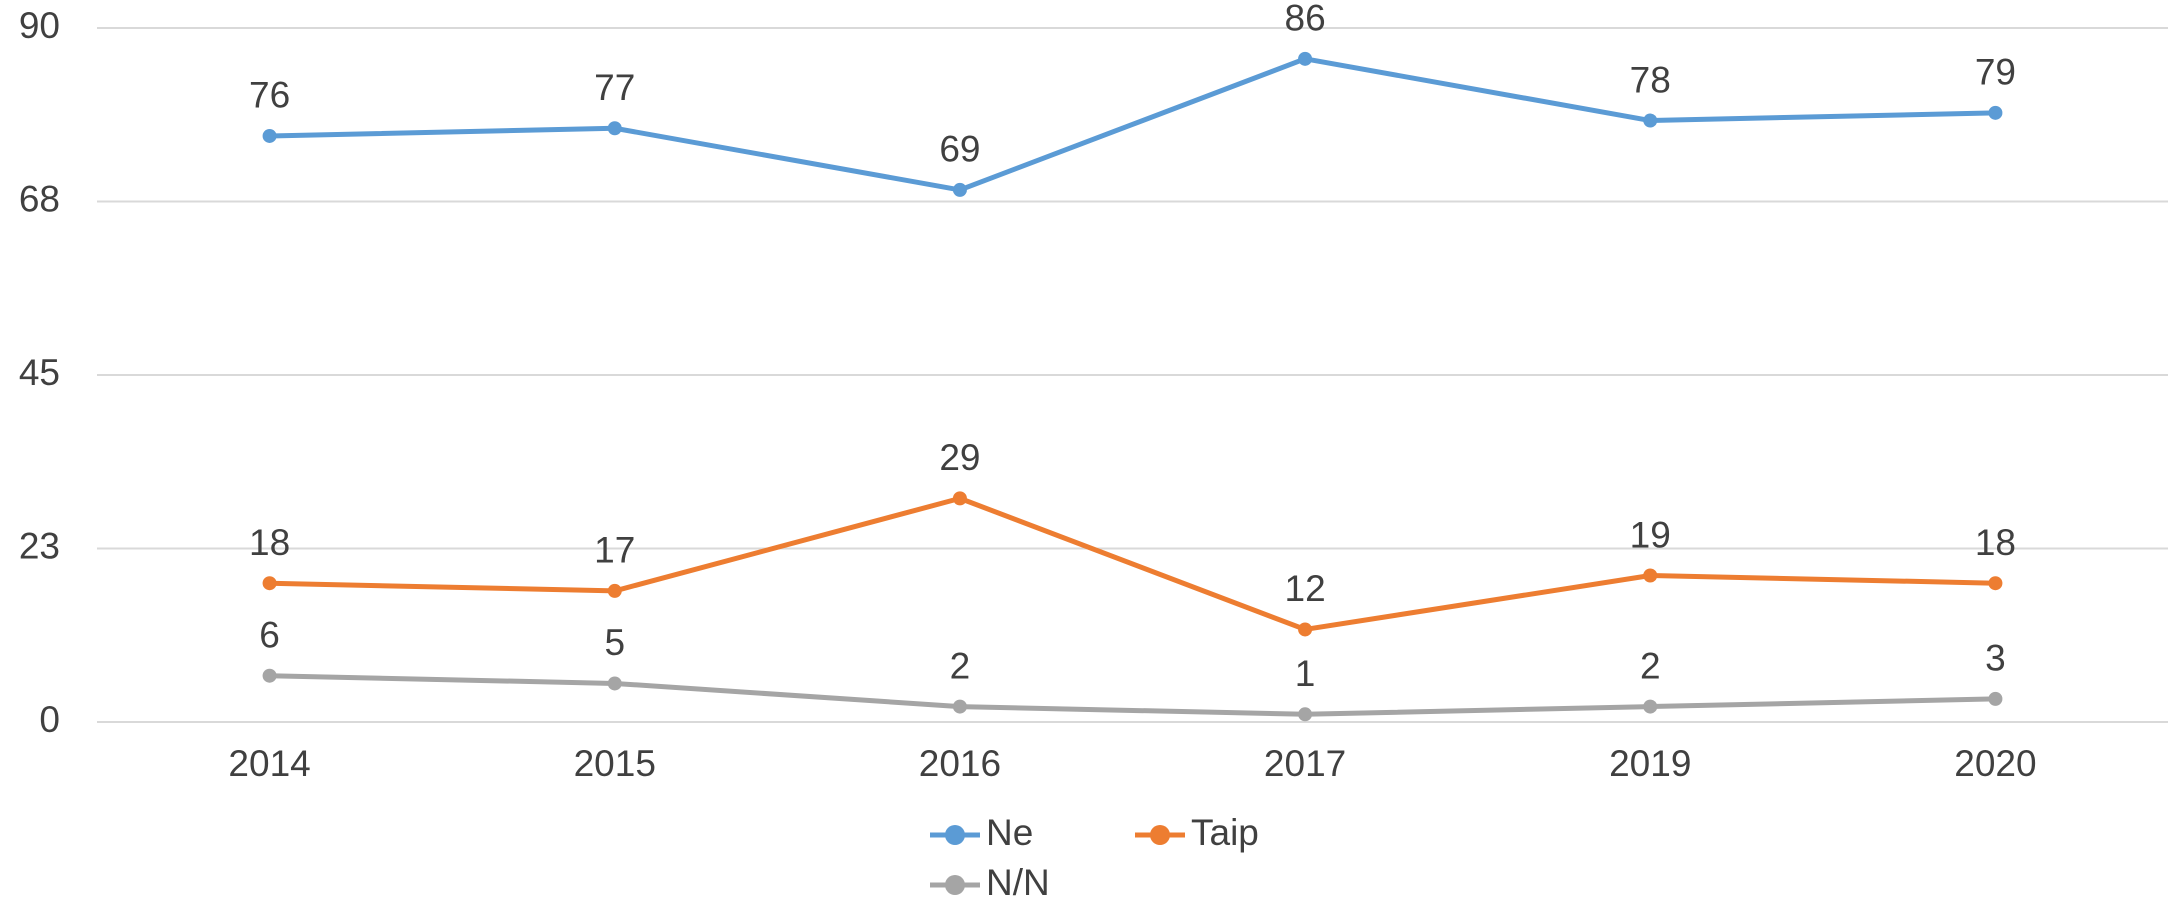 Image resolution: width=2176 pixels, height=909 pixels. What do you see at coordinates (1305, 763) in the screenshot?
I see `x-tick-label: 2017` at bounding box center [1305, 763].